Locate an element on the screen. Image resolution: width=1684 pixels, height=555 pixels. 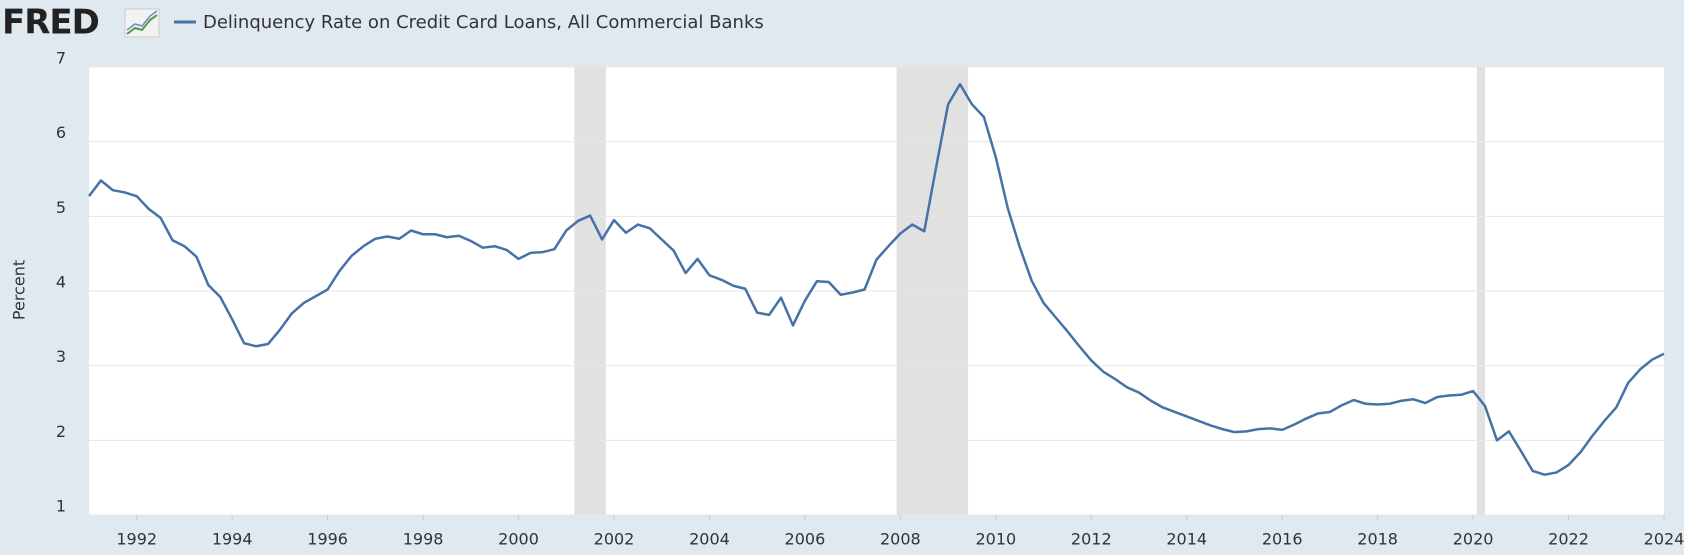
y-tick-label: 7 is located at coordinates (61, 58).